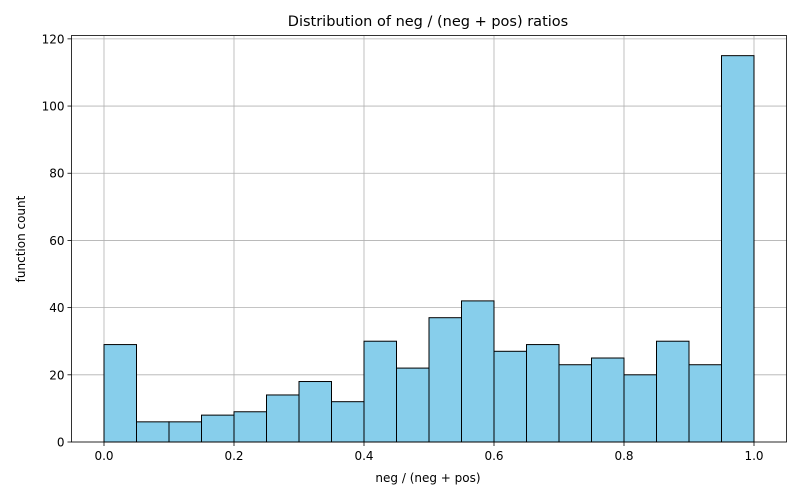 This screenshot has width=800, height=500. Describe the element at coordinates (363, 456) in the screenshot. I see `x-tick-label: 0.4` at that location.